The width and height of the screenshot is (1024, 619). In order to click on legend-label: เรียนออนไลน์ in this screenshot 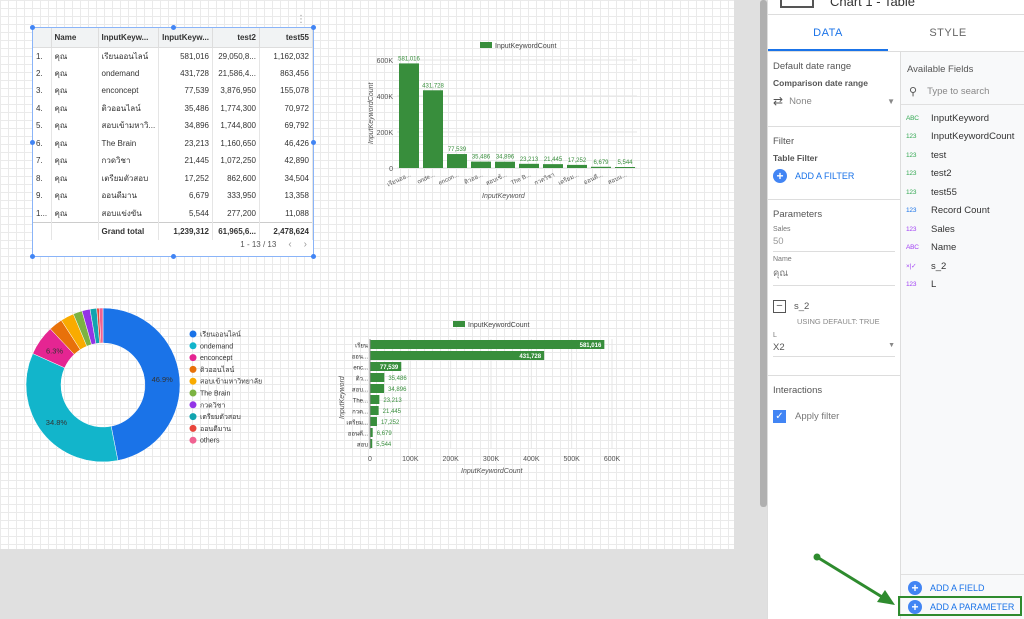, I will do `click(220, 334)`.